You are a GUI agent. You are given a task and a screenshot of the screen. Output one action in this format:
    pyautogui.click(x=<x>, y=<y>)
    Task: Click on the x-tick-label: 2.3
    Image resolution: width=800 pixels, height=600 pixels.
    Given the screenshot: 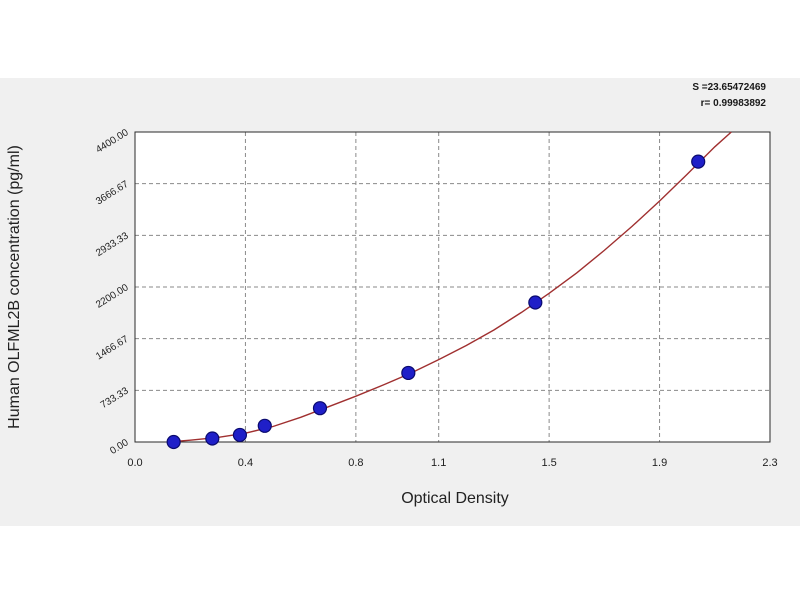 What is the action you would take?
    pyautogui.click(x=769, y=463)
    